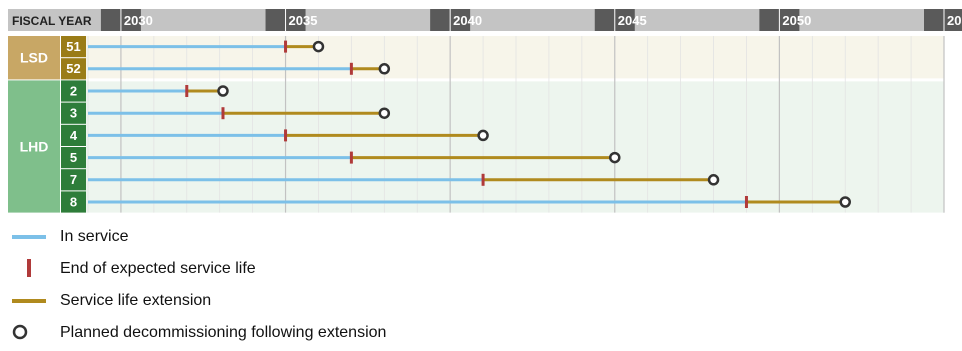 The width and height of the screenshot is (962, 351). Describe the element at coordinates (158, 268) in the screenshot. I see `legend-label-end-of-life: End of expected service life` at that location.